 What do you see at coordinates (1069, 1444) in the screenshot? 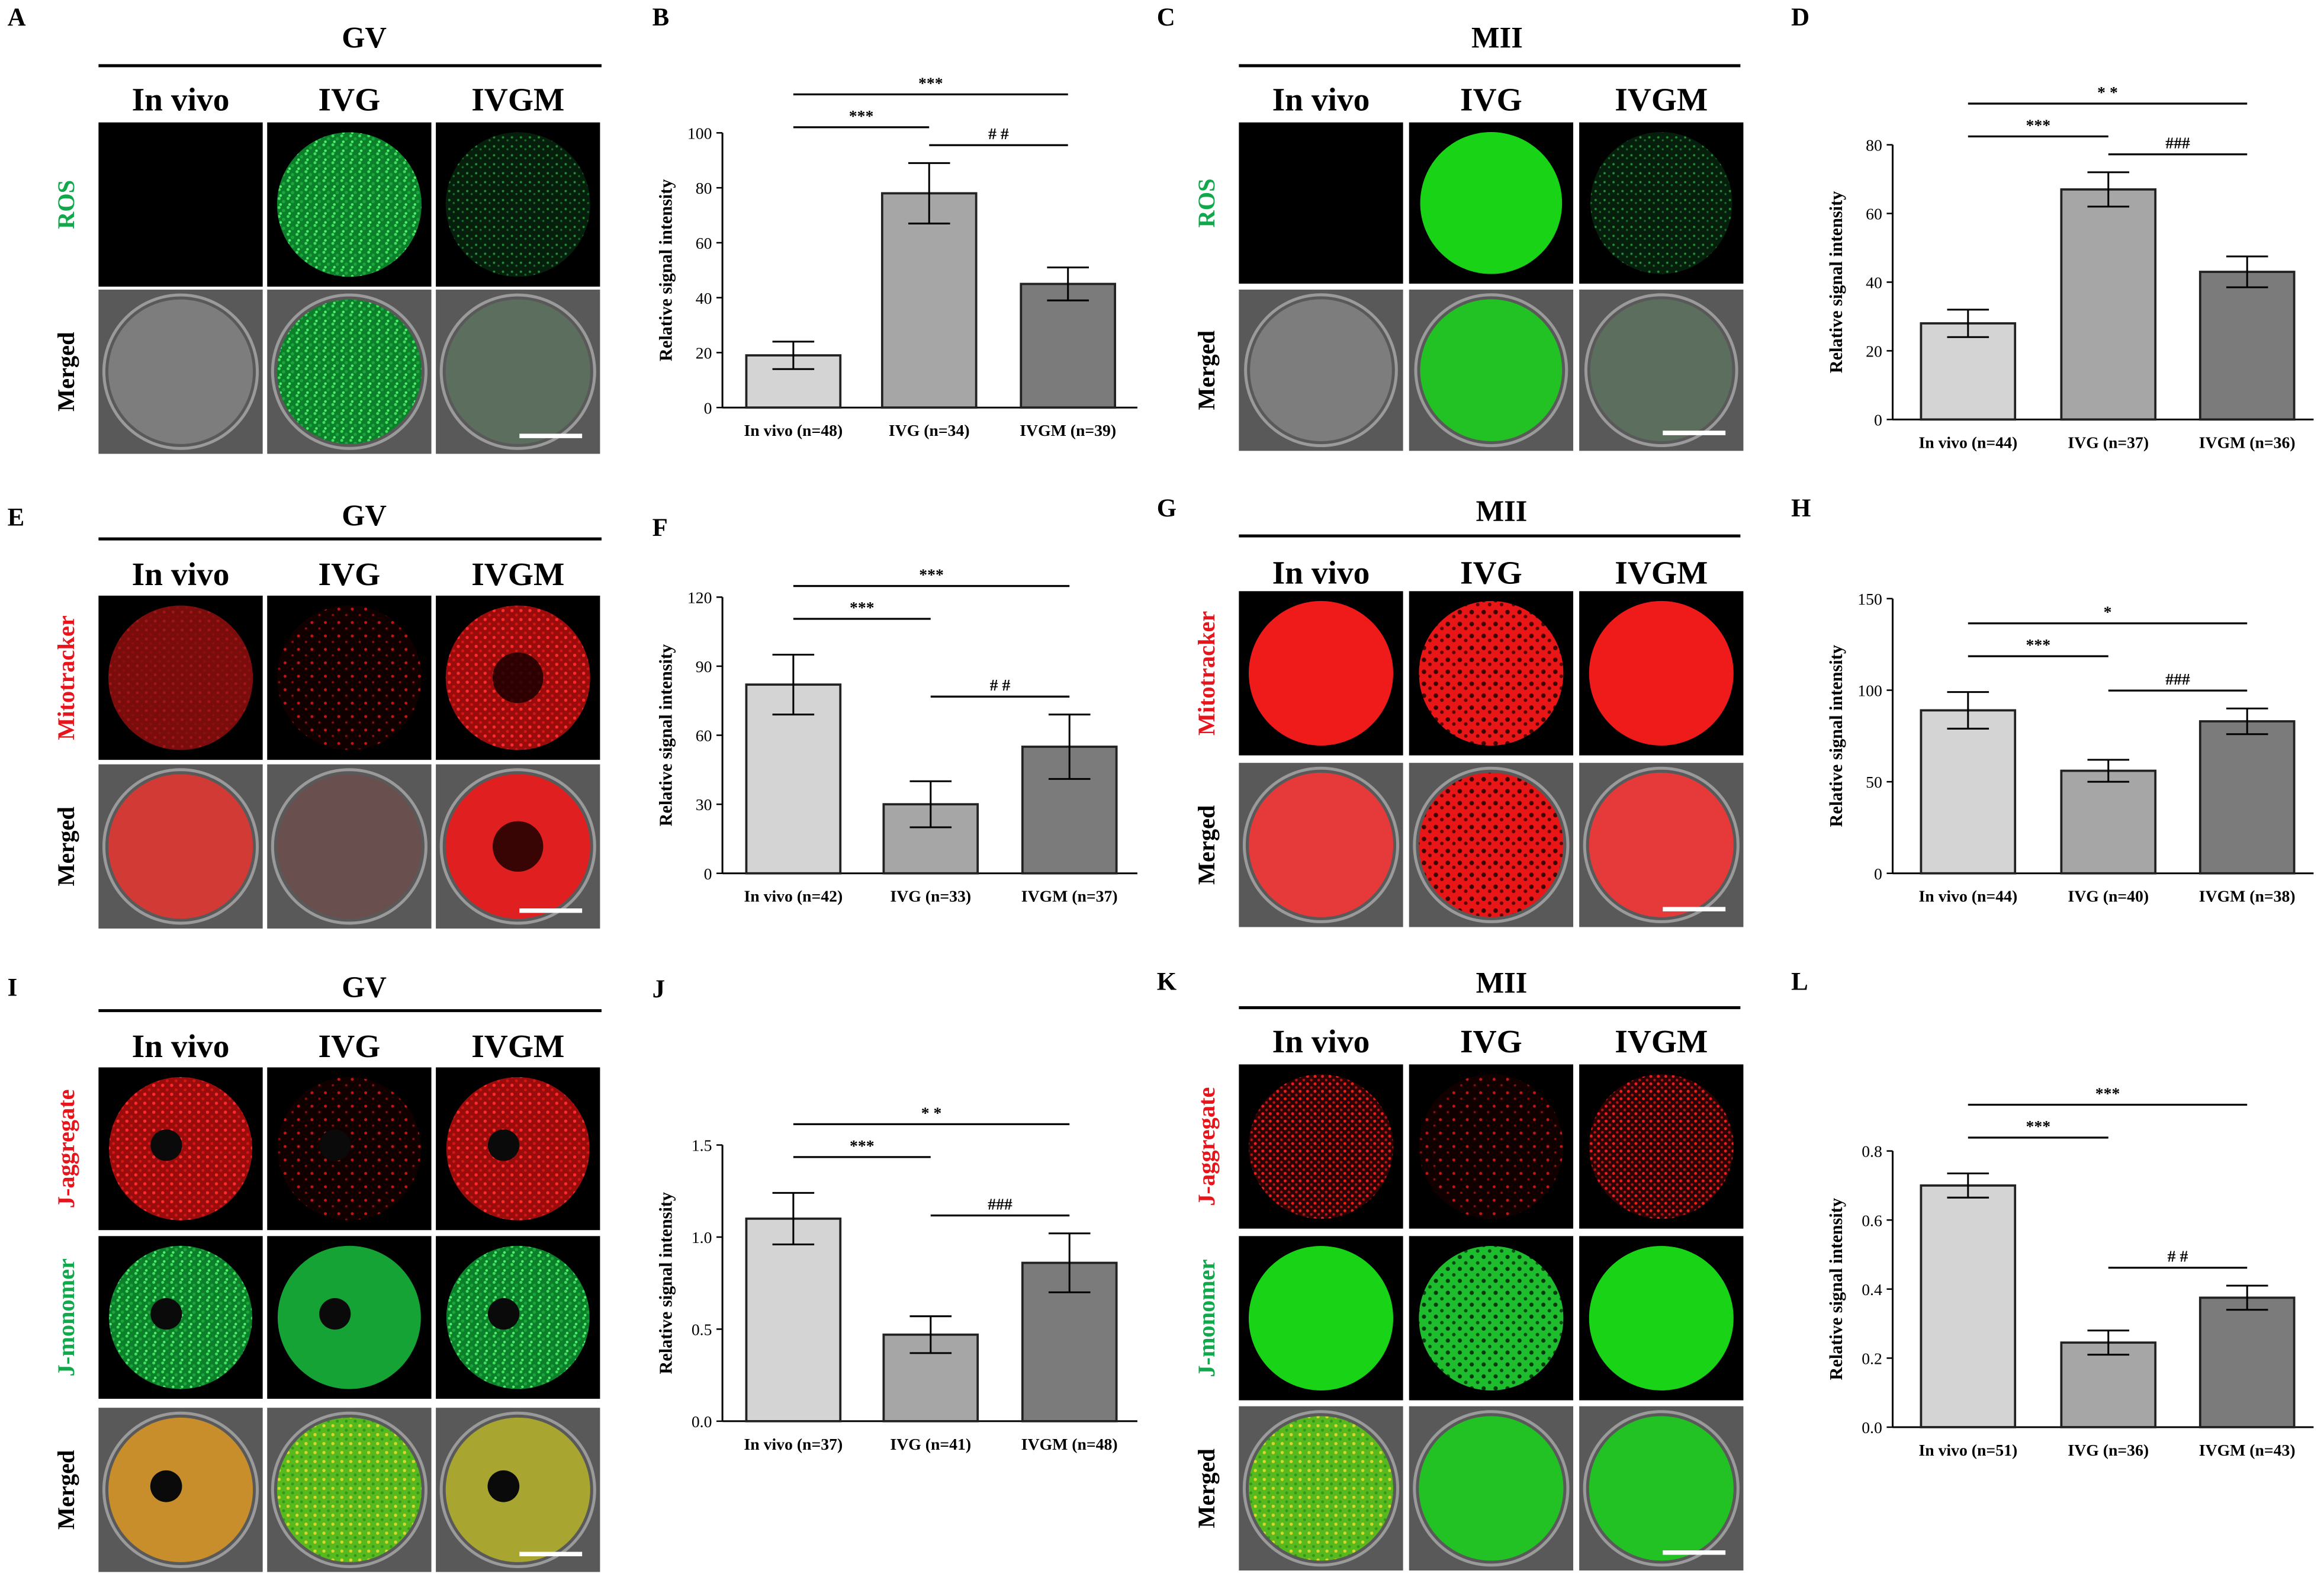
I see `category-label: IVGM (n=48)` at bounding box center [1069, 1444].